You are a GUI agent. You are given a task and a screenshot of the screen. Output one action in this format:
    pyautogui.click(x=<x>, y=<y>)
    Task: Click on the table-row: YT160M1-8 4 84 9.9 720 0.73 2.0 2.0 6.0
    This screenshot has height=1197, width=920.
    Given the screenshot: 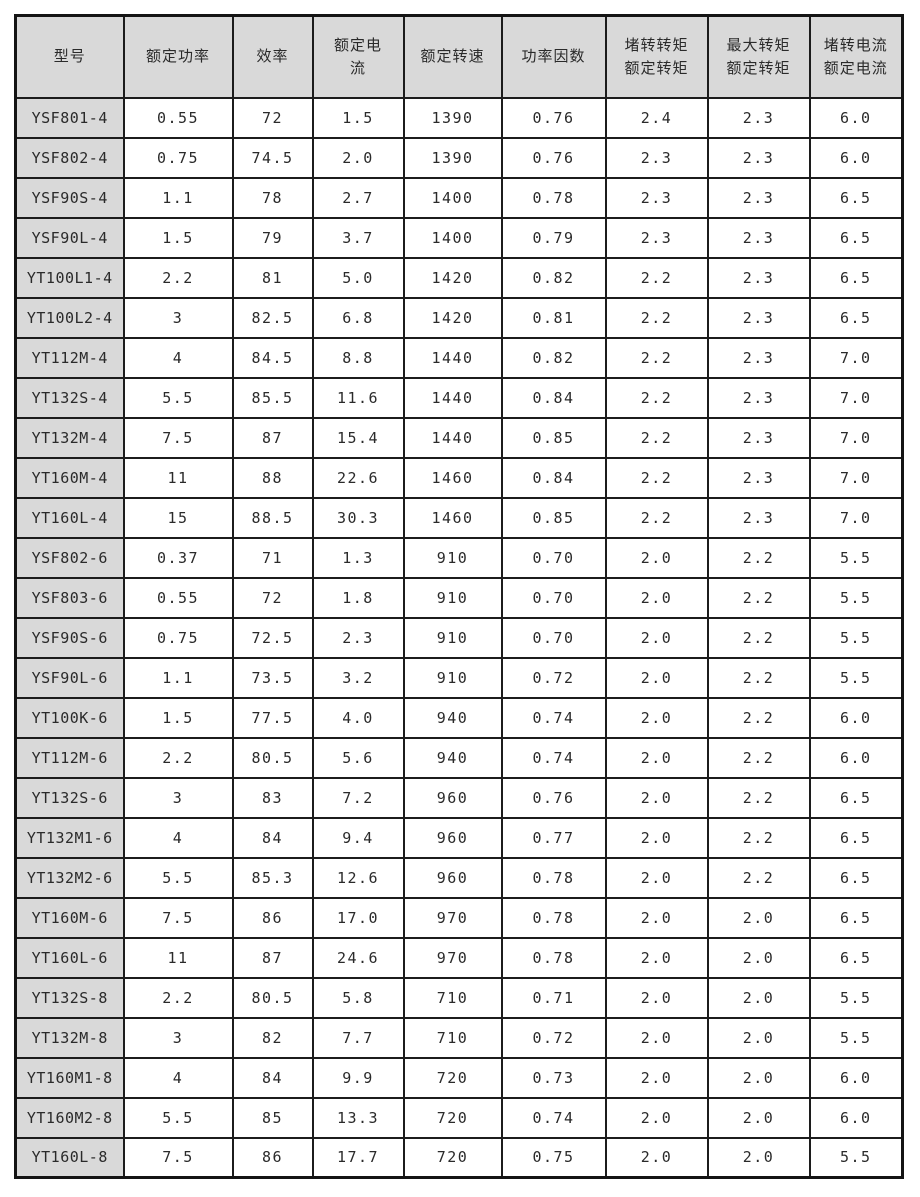 What is the action you would take?
    pyautogui.click(x=459, y=1077)
    